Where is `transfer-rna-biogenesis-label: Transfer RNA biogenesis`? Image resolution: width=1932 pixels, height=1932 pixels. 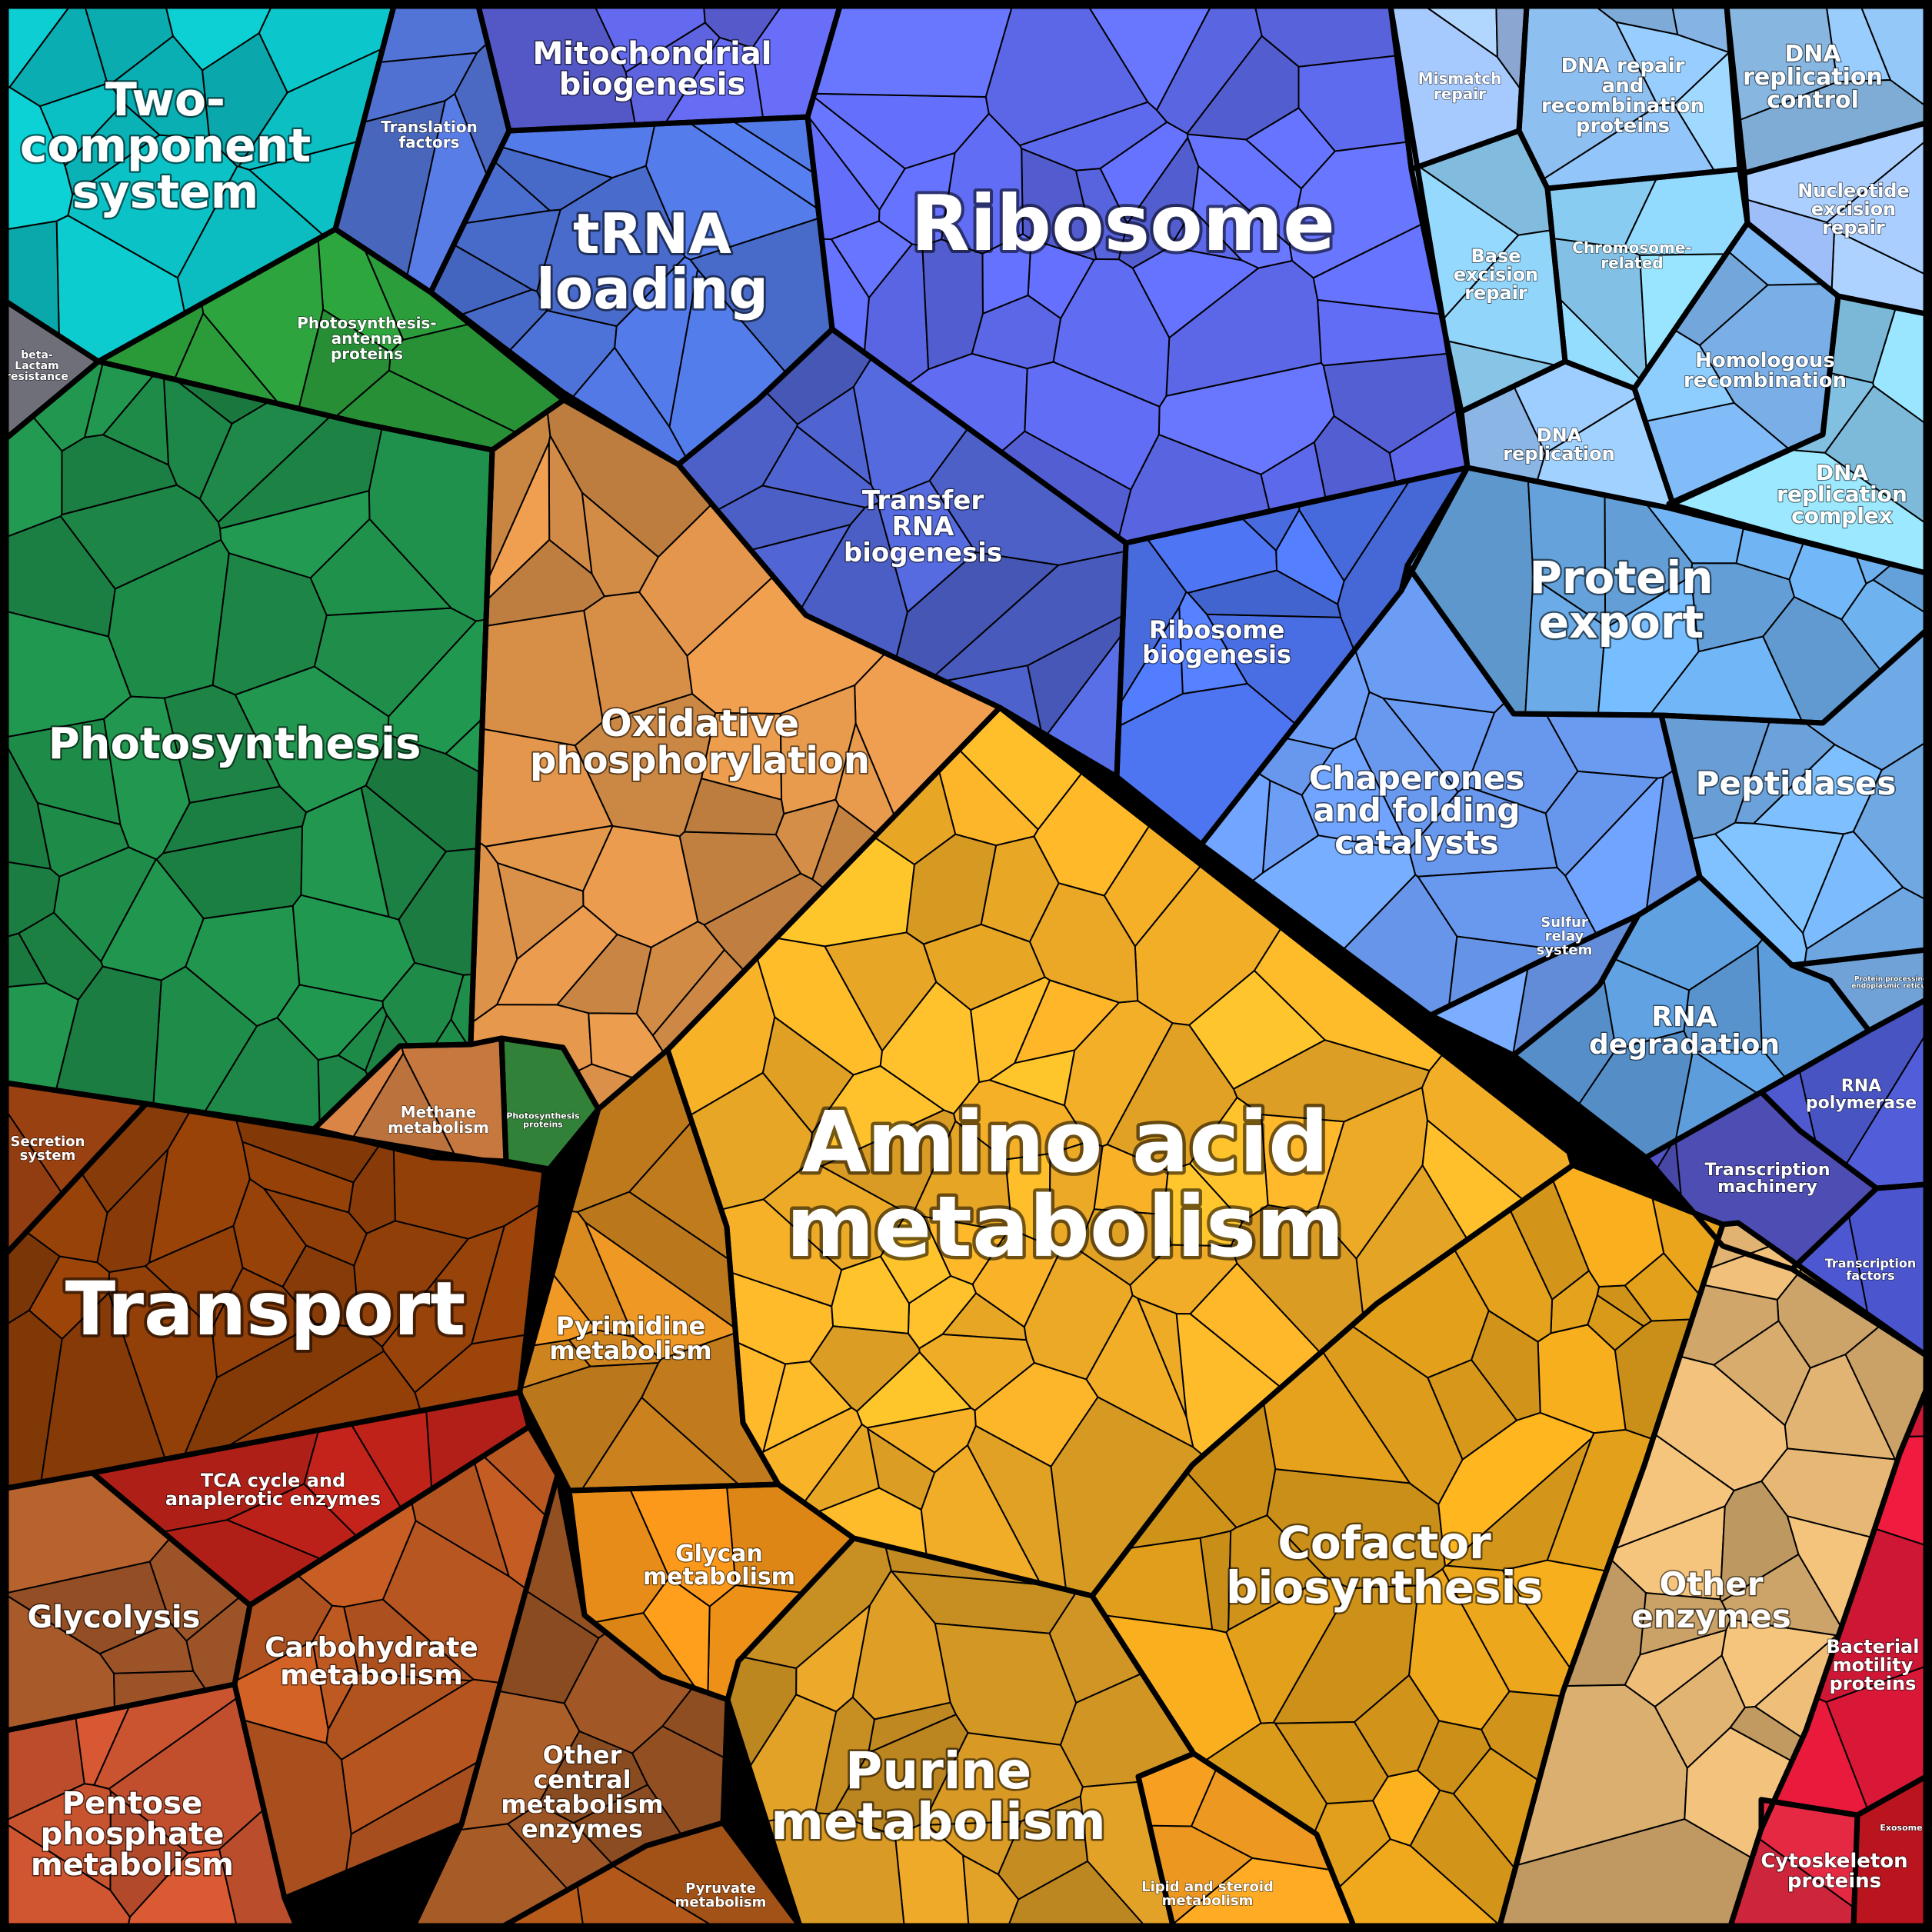
transfer-rna-biogenesis-label: Transfer RNA biogenesis is located at coordinates (923, 526).